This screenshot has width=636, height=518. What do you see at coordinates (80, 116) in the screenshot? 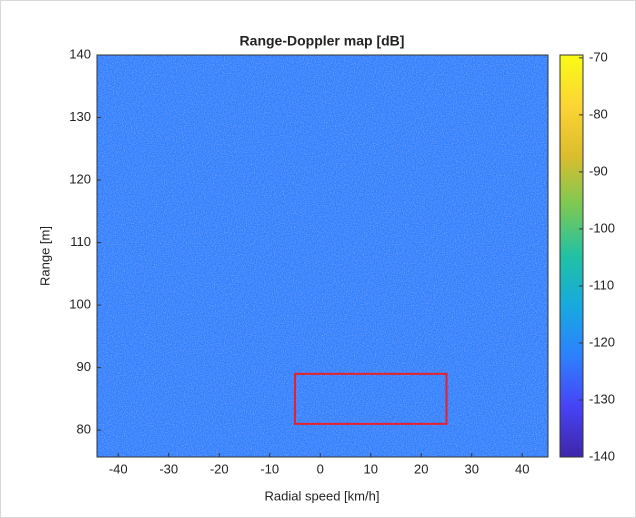
I see `y-tick-label: 130` at bounding box center [80, 116].